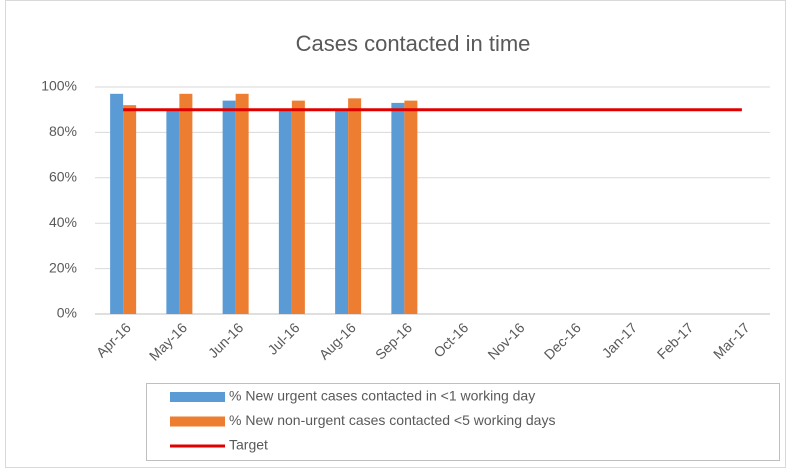 The height and width of the screenshot is (474, 787). Describe the element at coordinates (63, 177) in the screenshot. I see `y-tick-label: 60%` at that location.